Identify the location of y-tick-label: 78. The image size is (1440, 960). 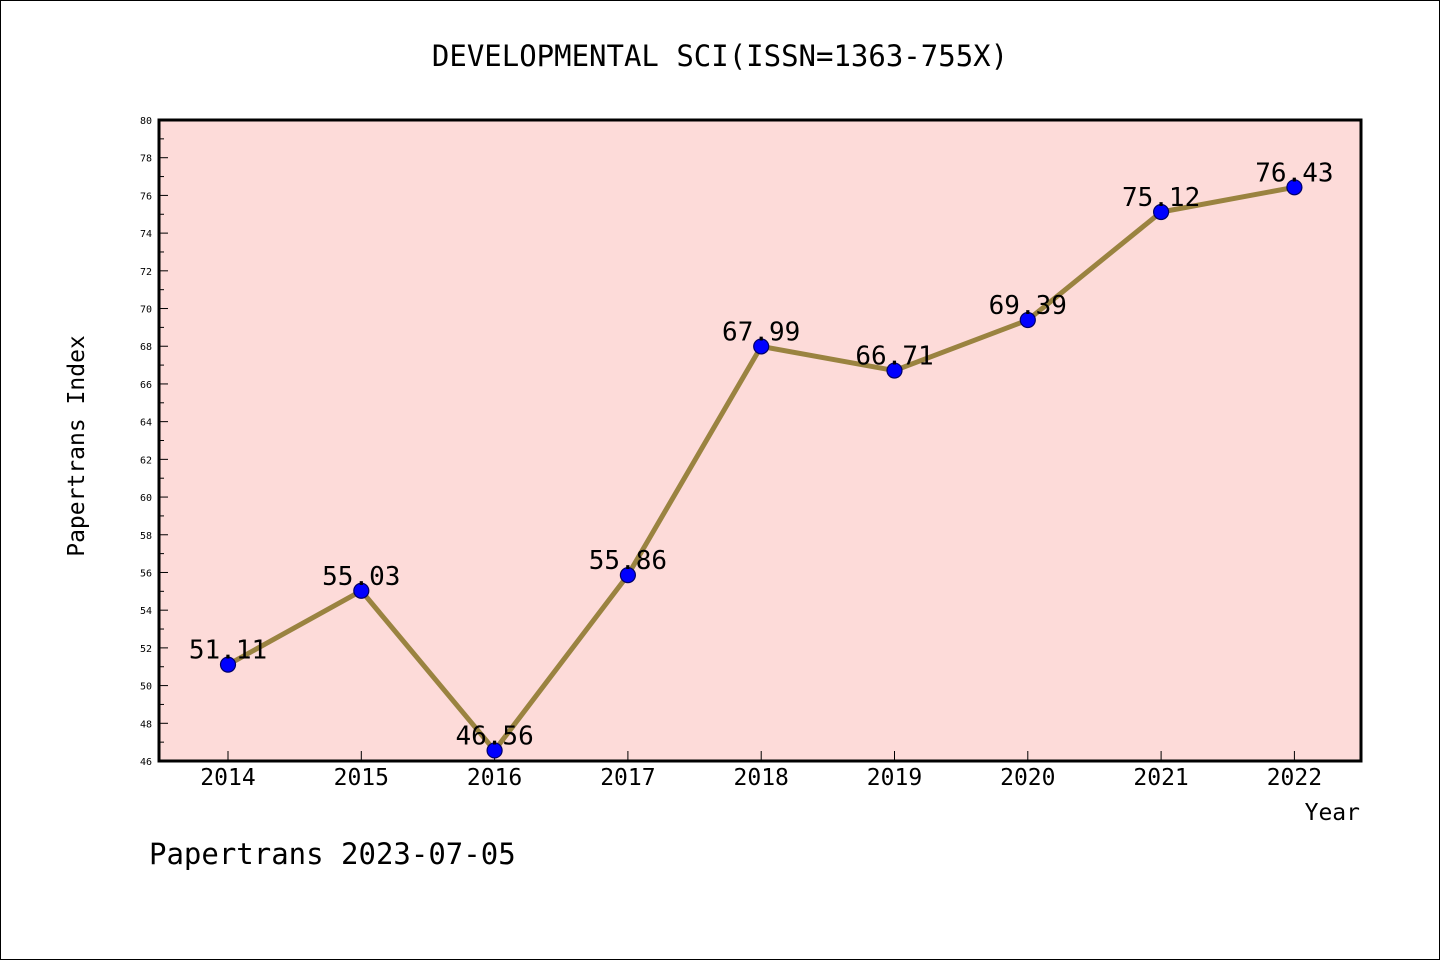
(146, 159).